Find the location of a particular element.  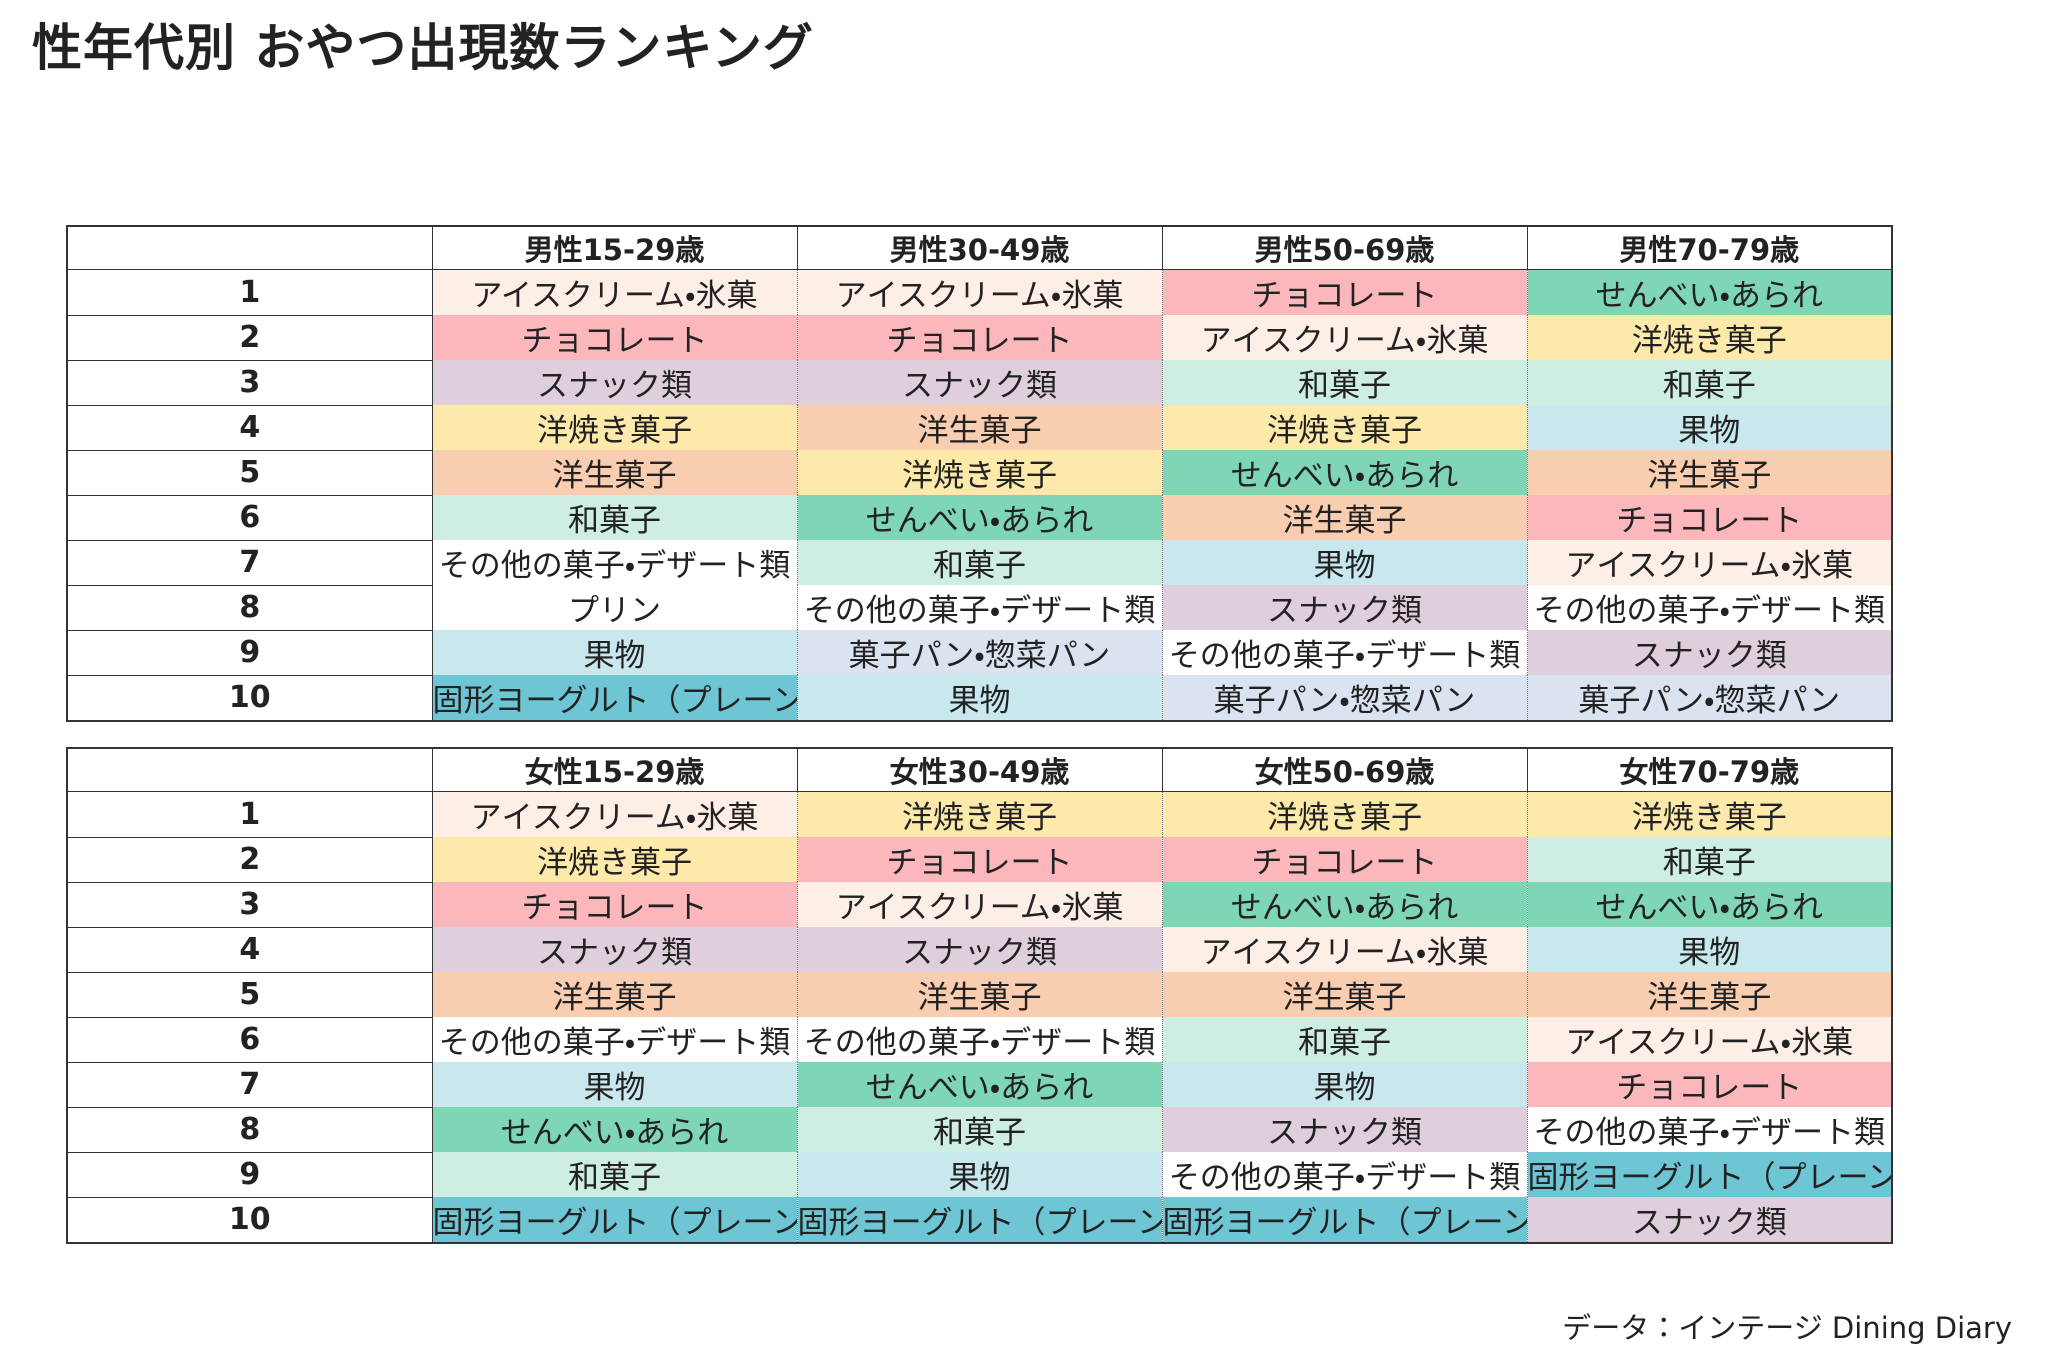

rank-row: 4 洋焼き菓子 洋生菓子 洋焼き菓子 果物 is located at coordinates (979, 427).